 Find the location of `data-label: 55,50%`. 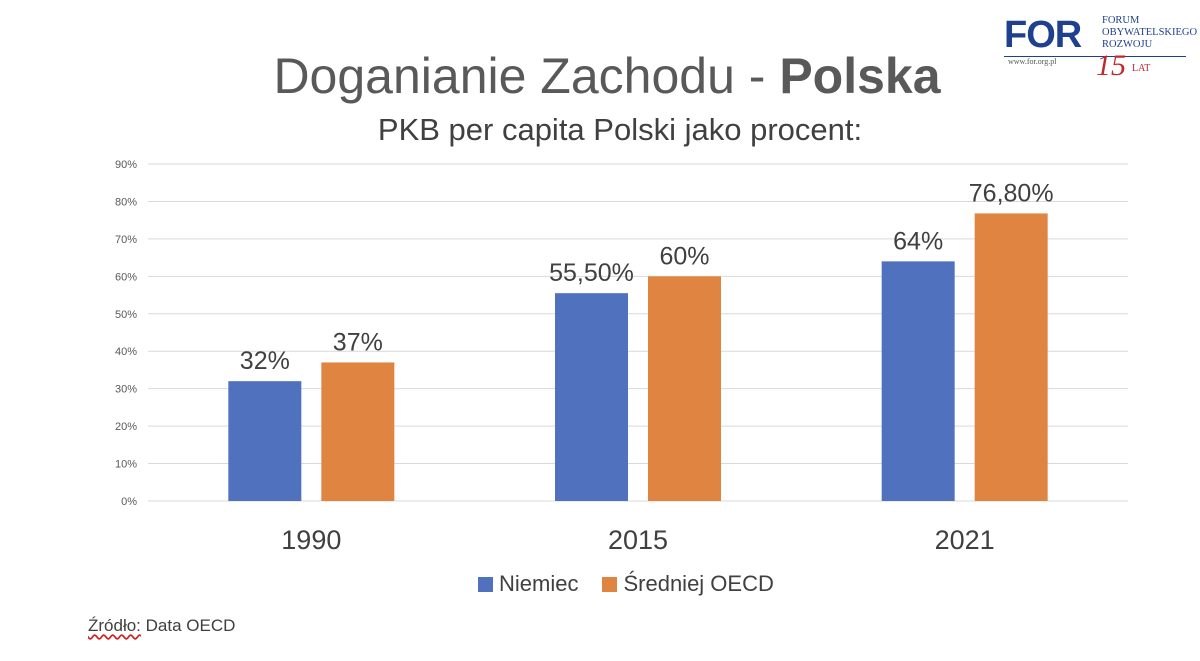

data-label: 55,50% is located at coordinates (591, 273).